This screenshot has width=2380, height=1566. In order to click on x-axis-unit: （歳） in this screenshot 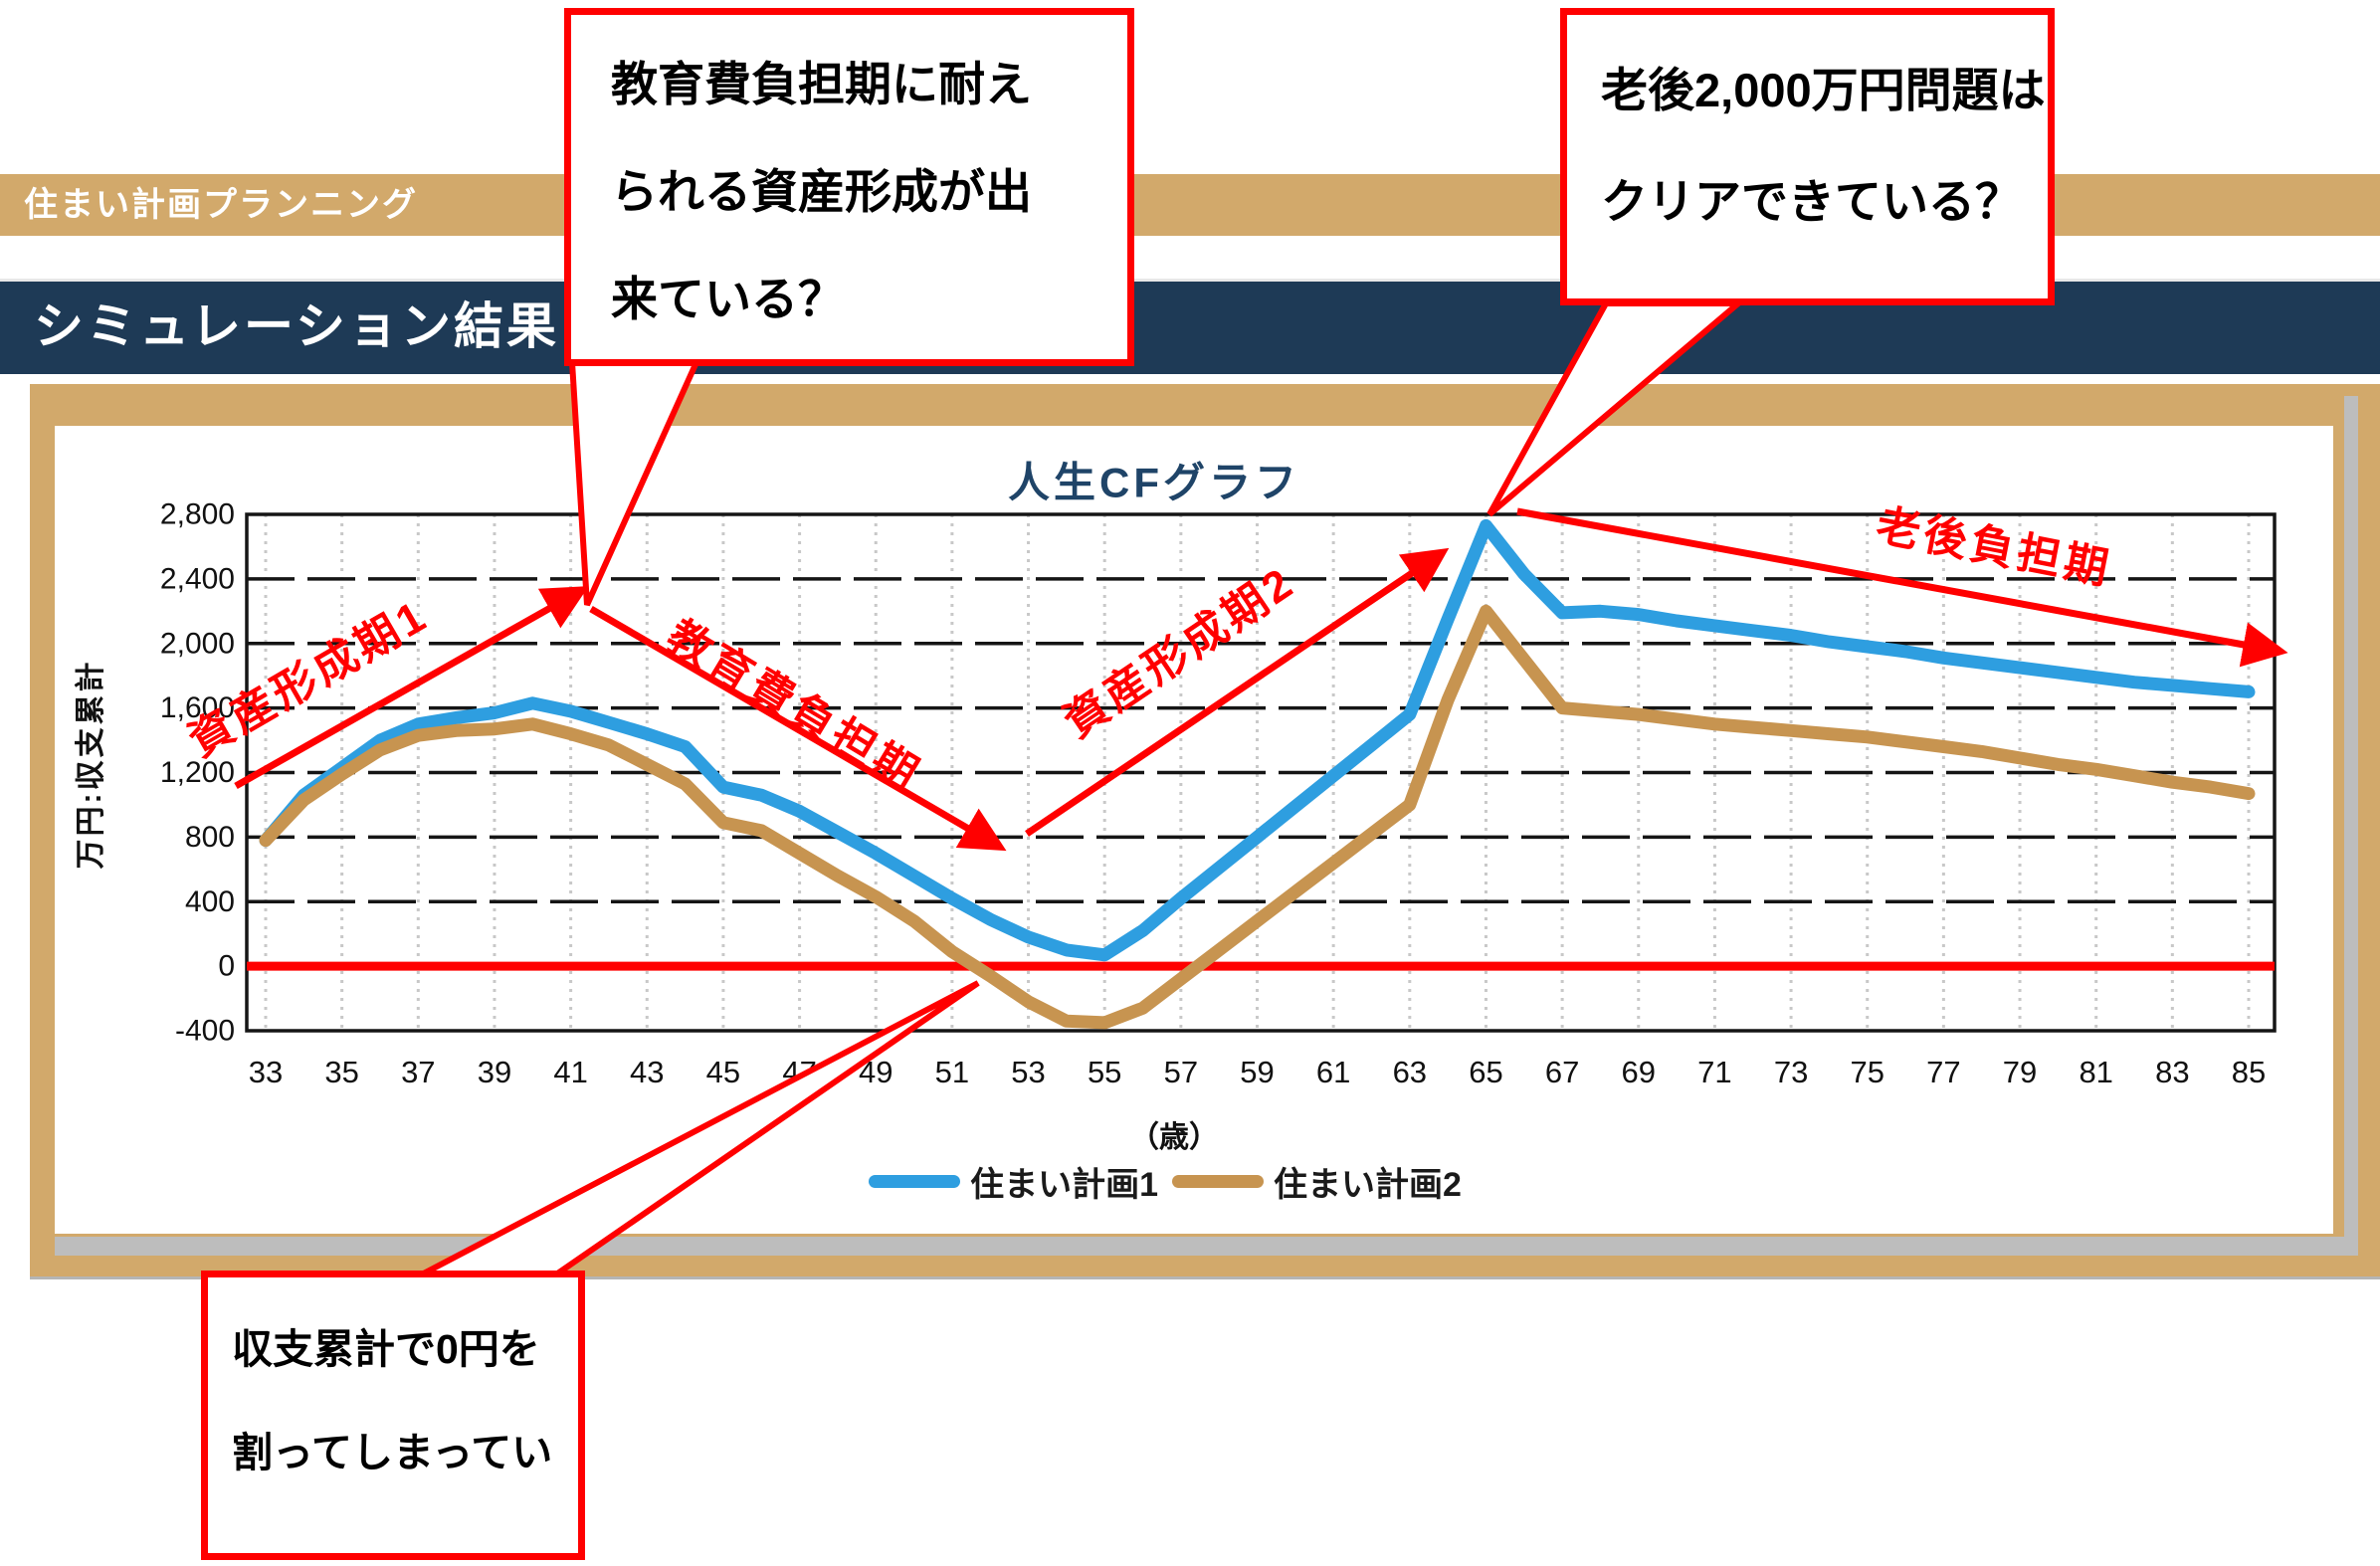, I will do `click(1174, 1137)`.